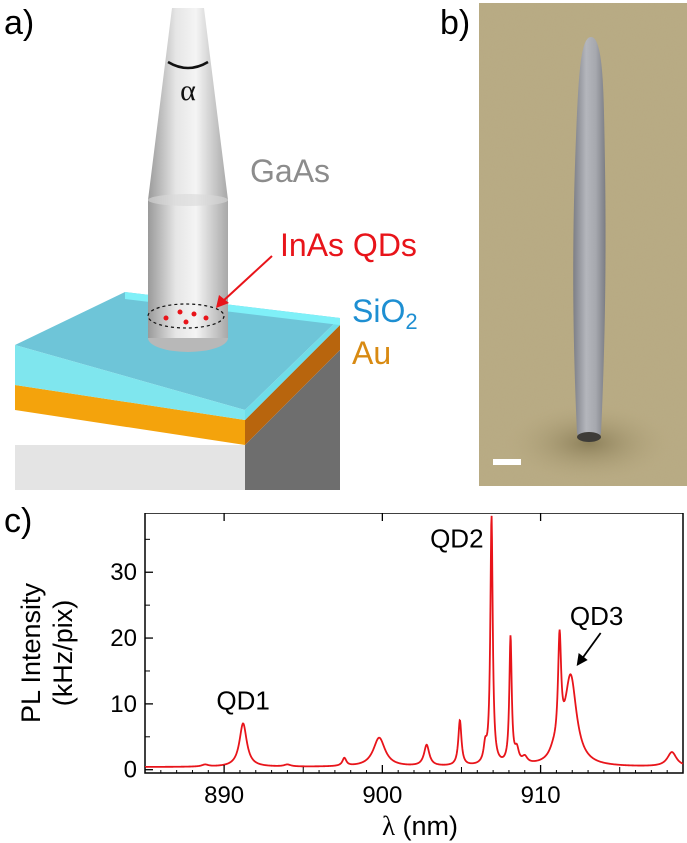 The width and height of the screenshot is (687, 843). Describe the element at coordinates (18, 521) in the screenshot. I see `panel-c-label: c)` at that location.